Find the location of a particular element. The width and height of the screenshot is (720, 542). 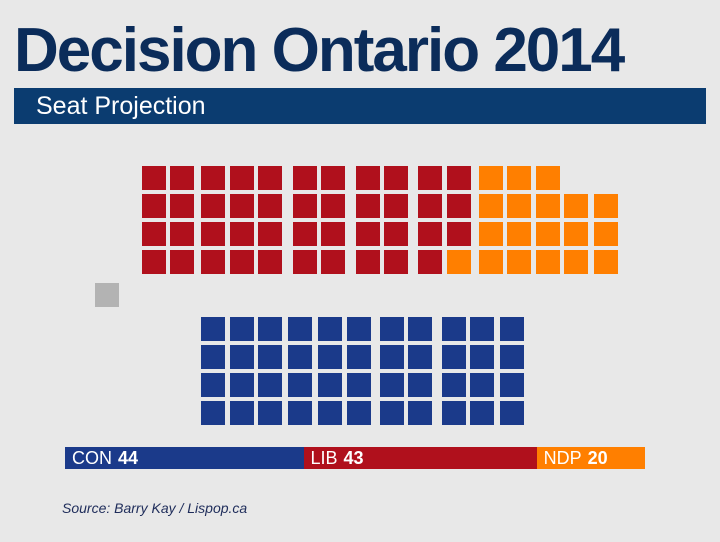

legend-lib: LIB 43 is located at coordinates (420, 458).